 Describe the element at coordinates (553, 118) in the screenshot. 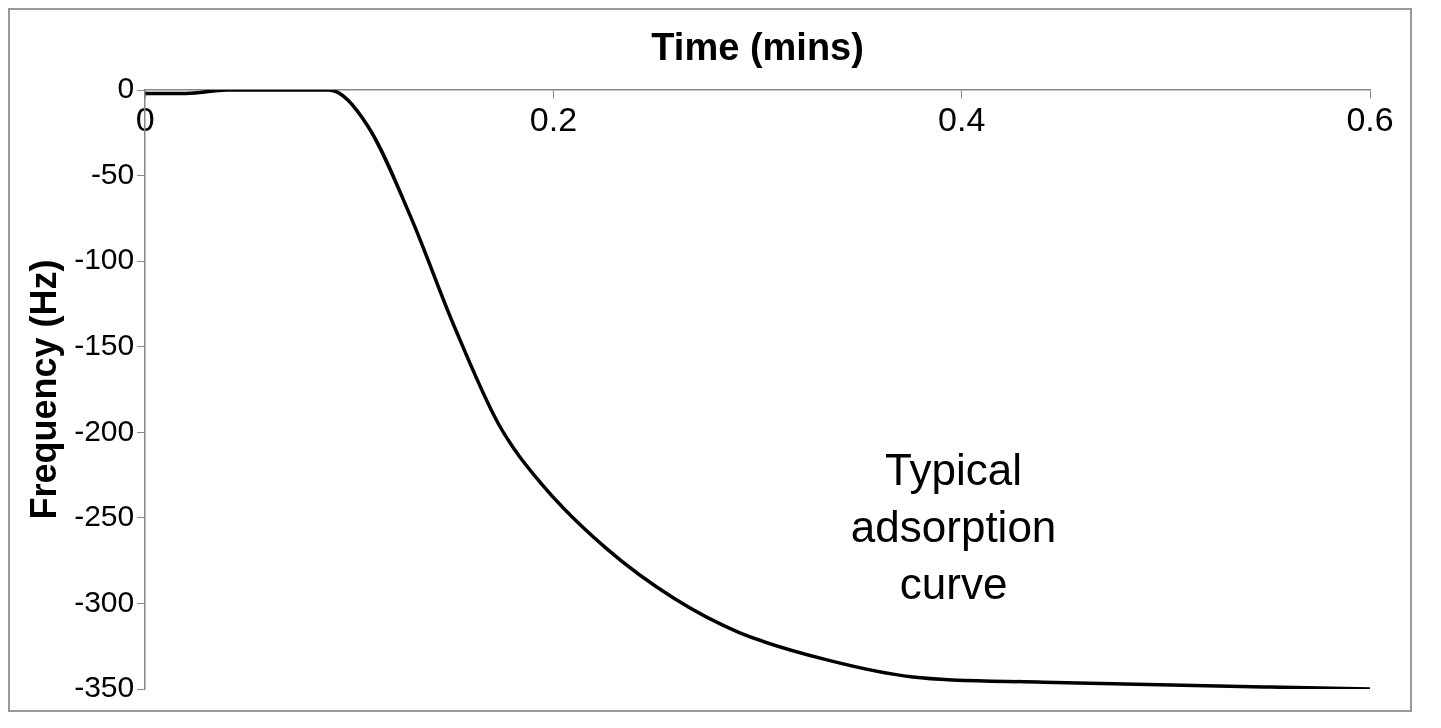

I see `x-tick-label: 0.2` at that location.